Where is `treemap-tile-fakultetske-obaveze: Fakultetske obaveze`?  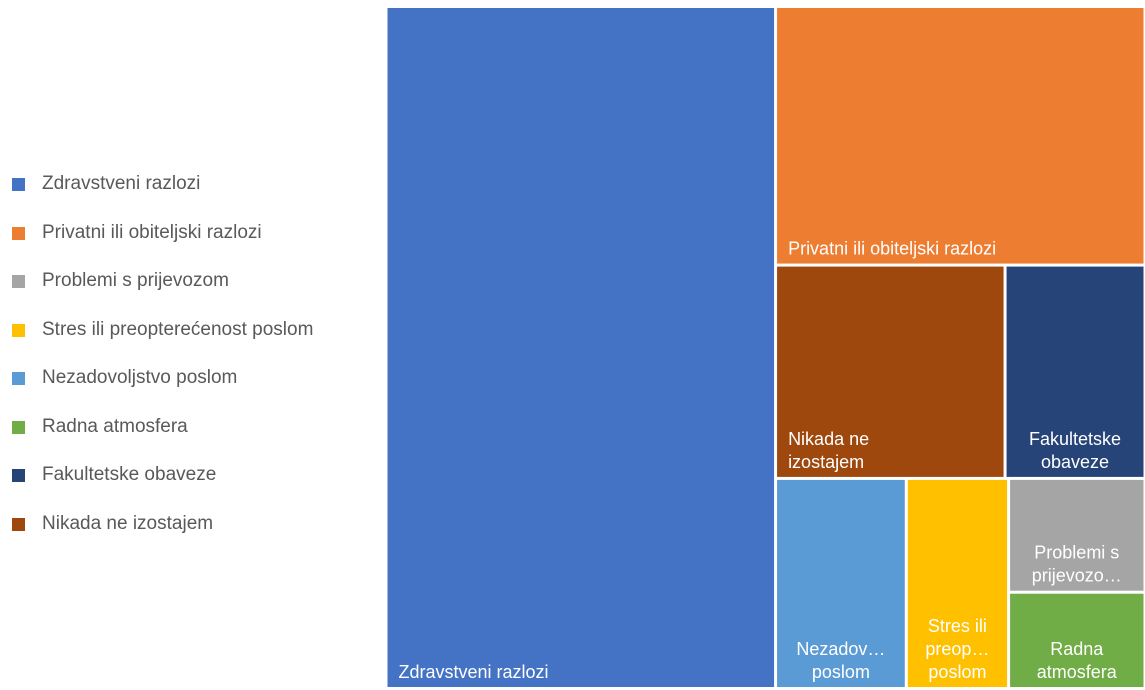 treemap-tile-fakultetske-obaveze: Fakultetske obaveze is located at coordinates (1075, 371).